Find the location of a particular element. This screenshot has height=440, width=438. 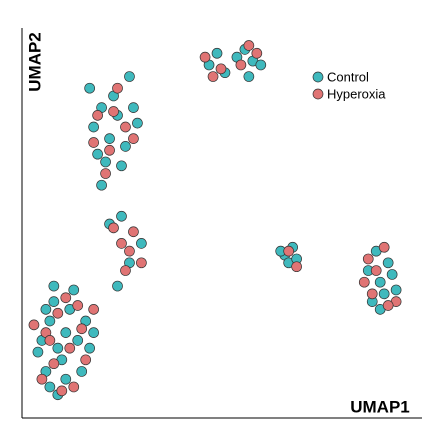

legend-label: Hyperoxia is located at coordinates (356, 93).